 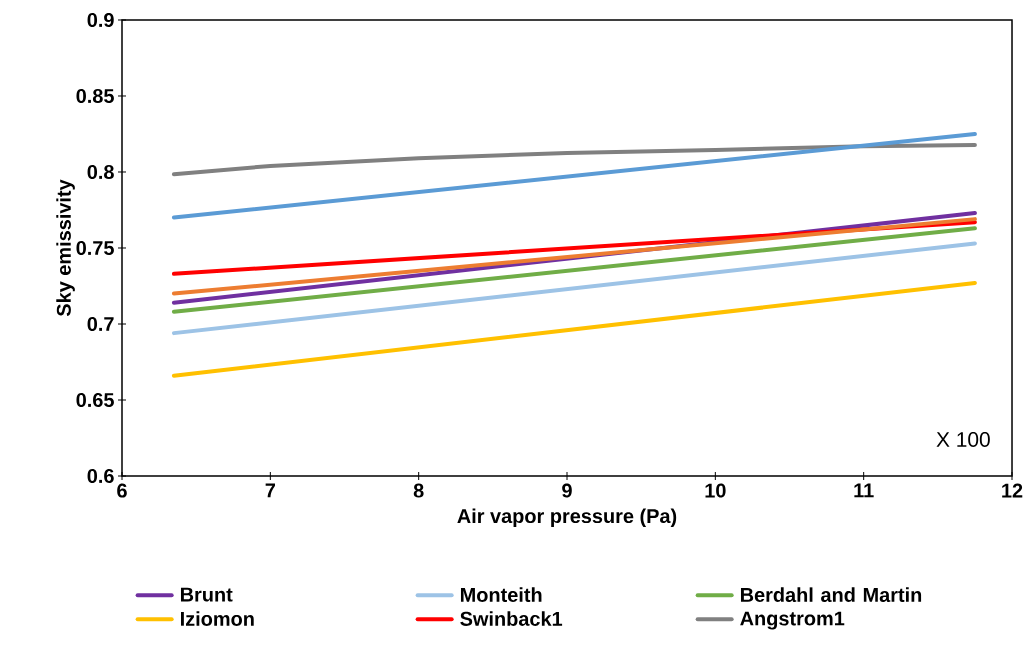 I want to click on legend-label: Berdahl and Martin, so click(x=831, y=594).